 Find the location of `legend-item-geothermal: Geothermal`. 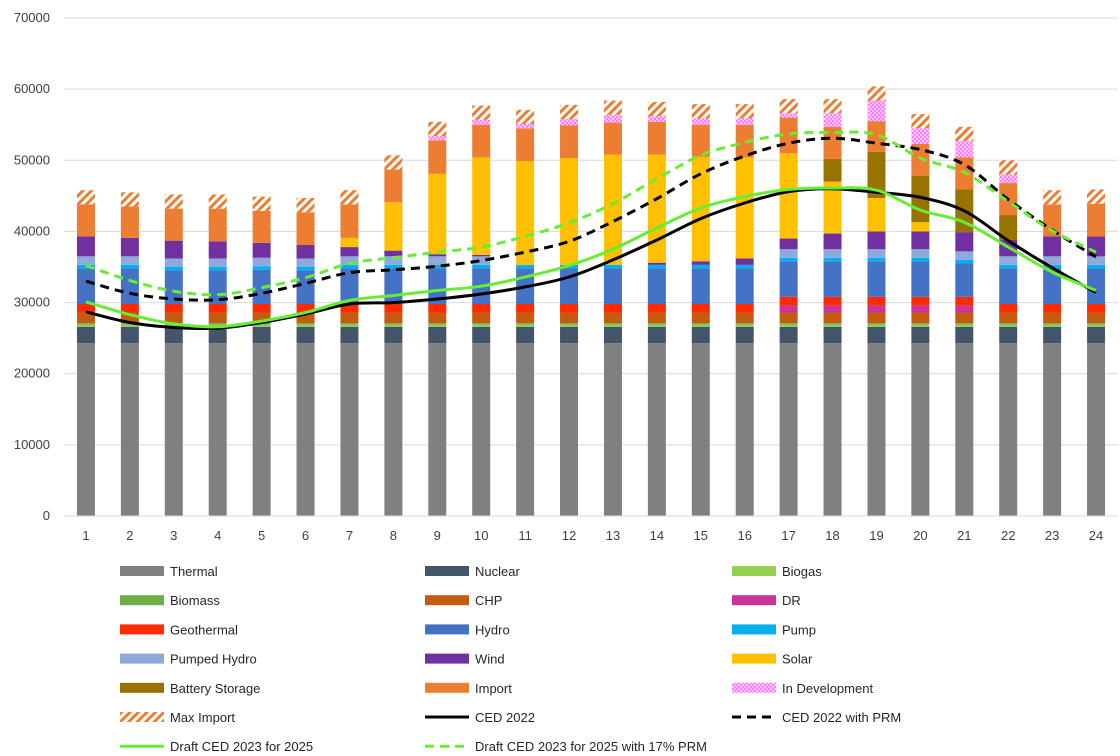

legend-item-geothermal: Geothermal is located at coordinates (179, 629).